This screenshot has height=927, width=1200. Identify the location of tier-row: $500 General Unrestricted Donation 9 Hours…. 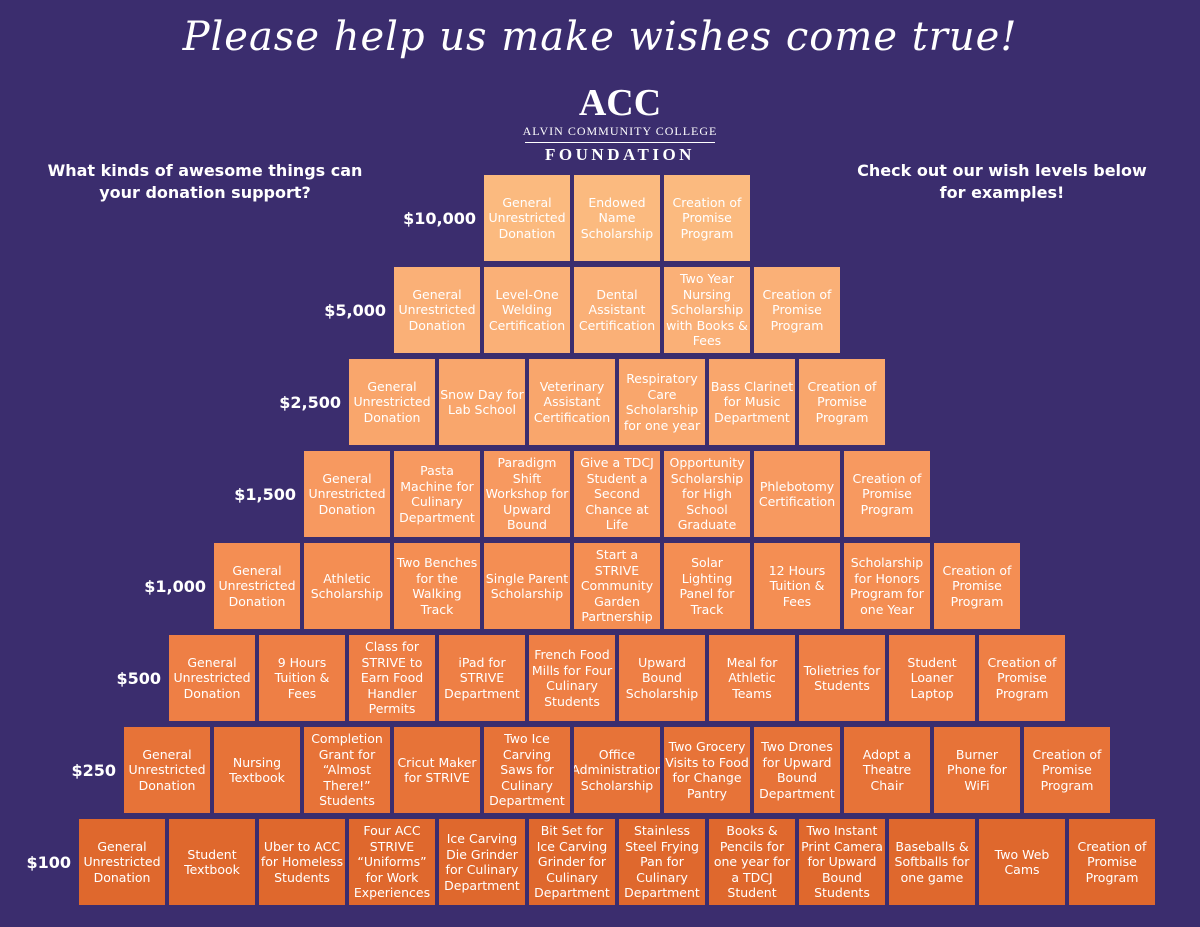
(600, 678).